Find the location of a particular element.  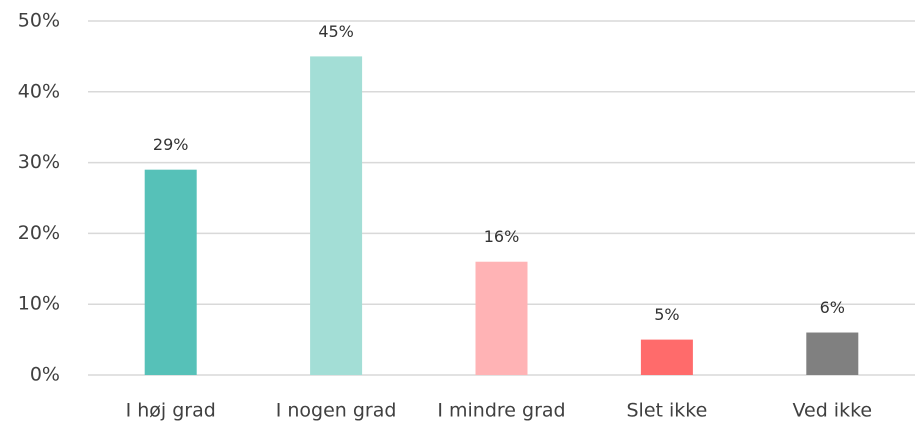

y-tick-label: 40% is located at coordinates (39, 91).